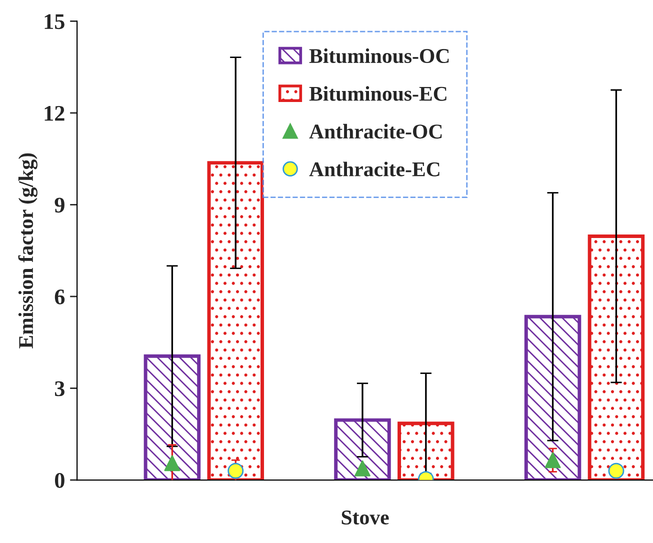 The height and width of the screenshot is (543, 653). Describe the element at coordinates (59, 480) in the screenshot. I see `y-tick-label: 0` at that location.